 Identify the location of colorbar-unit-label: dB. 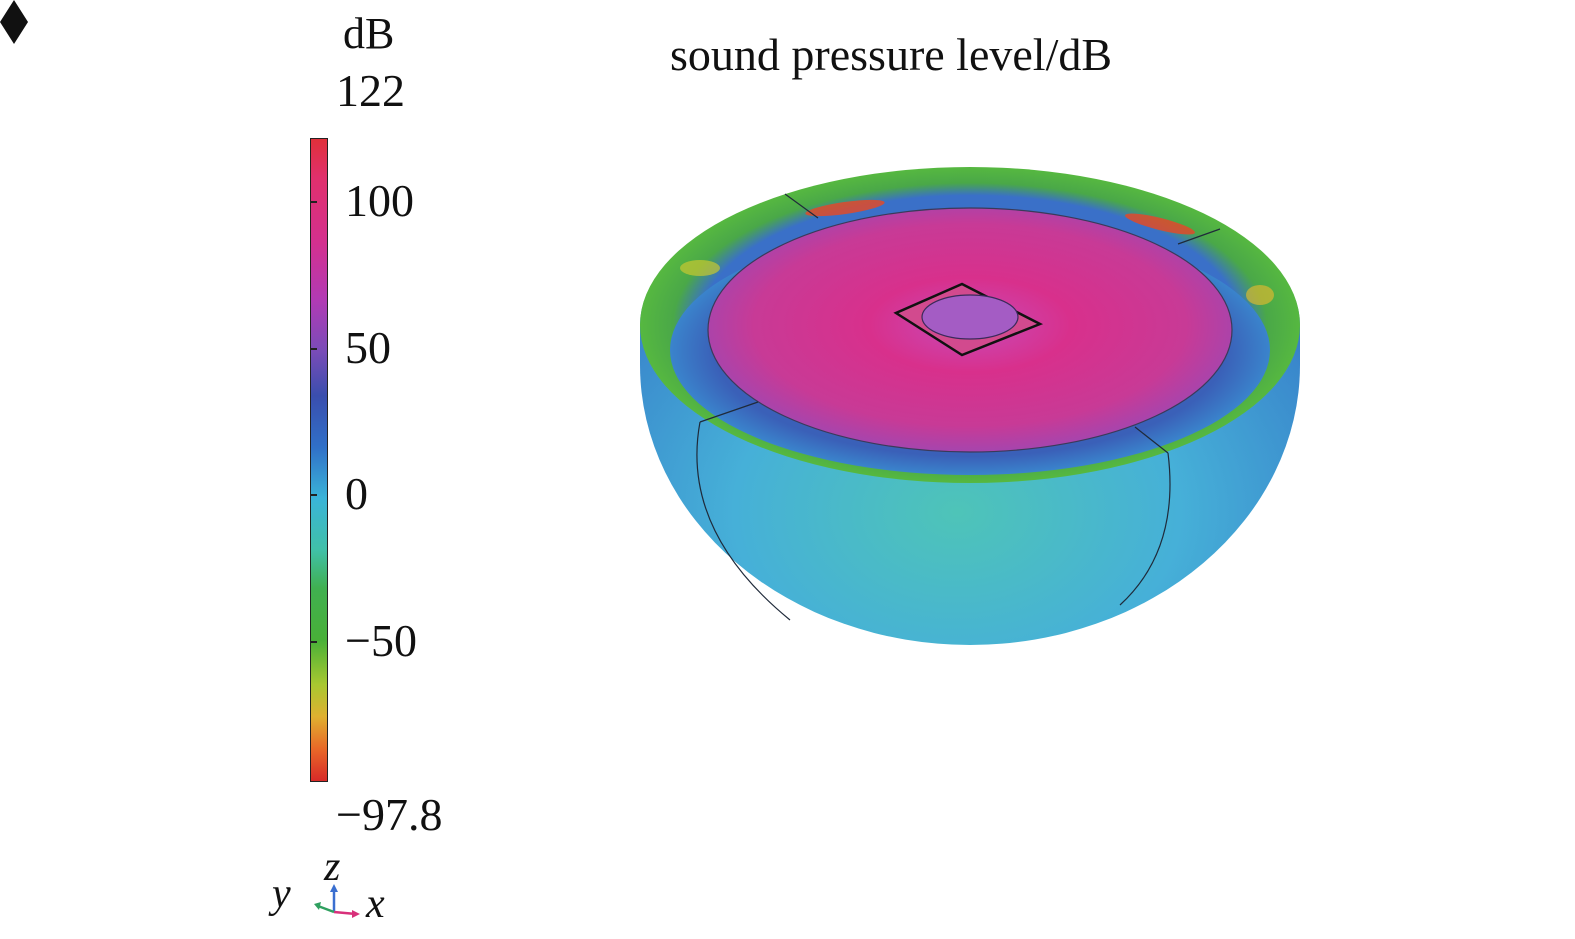
(369, 33).